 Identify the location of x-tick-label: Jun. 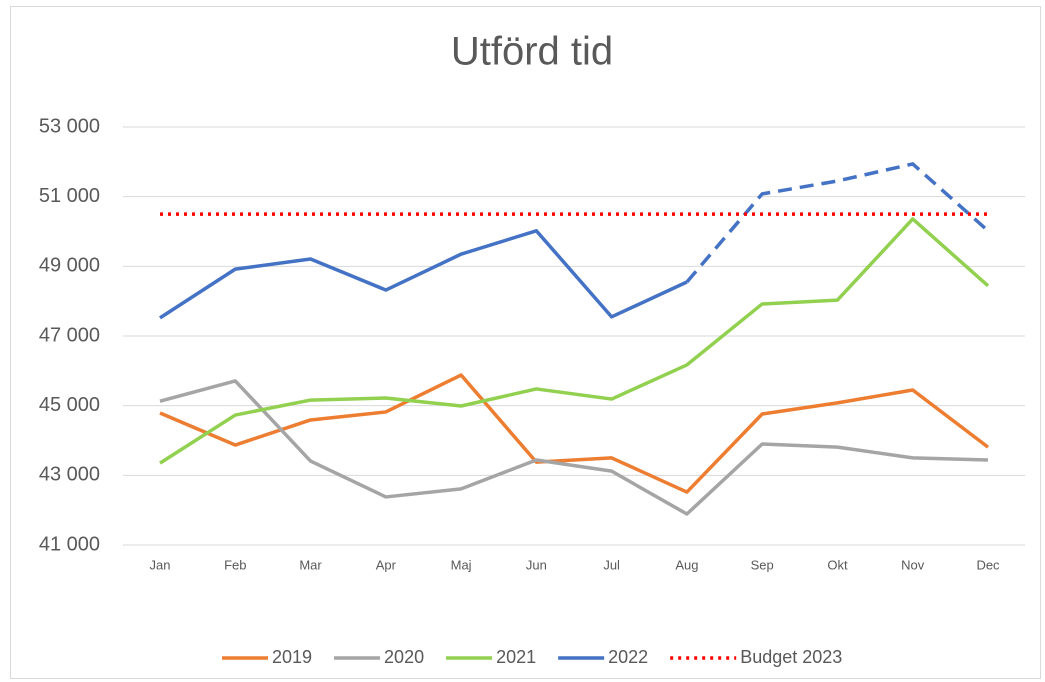
(536, 564).